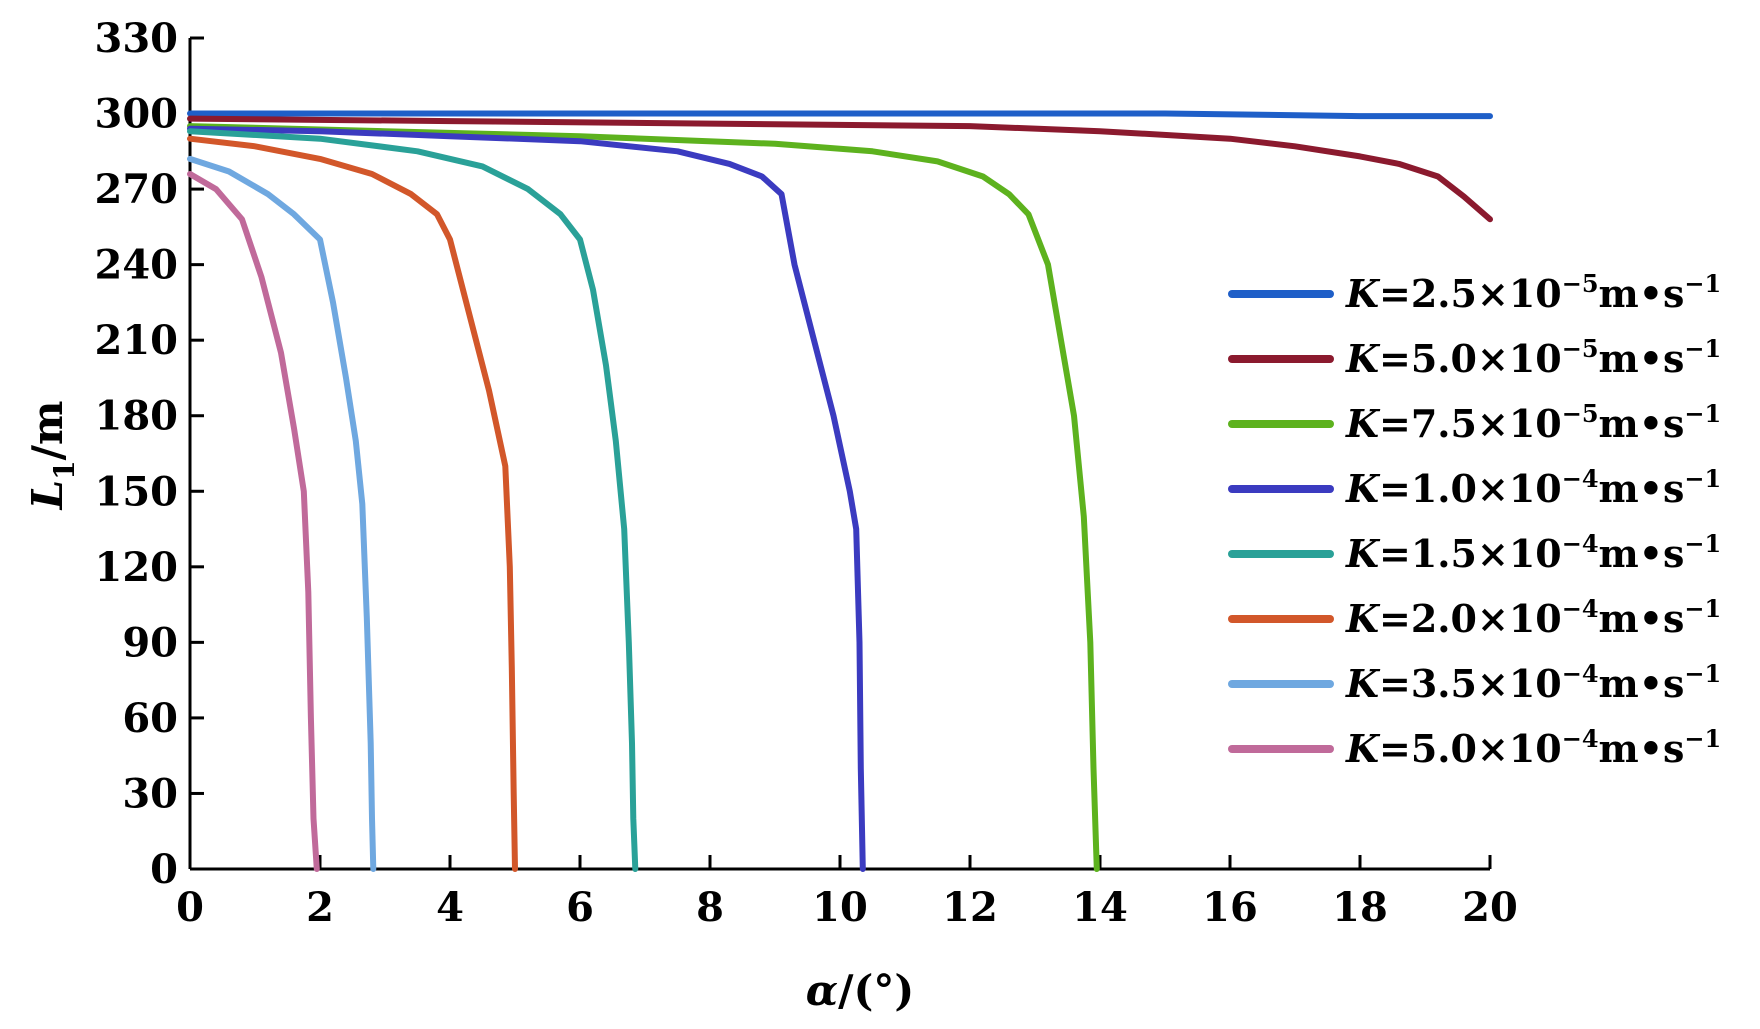 This screenshot has height=1029, width=1760. What do you see at coordinates (137, 265) in the screenshot?
I see `y-tick-label: 240` at bounding box center [137, 265].